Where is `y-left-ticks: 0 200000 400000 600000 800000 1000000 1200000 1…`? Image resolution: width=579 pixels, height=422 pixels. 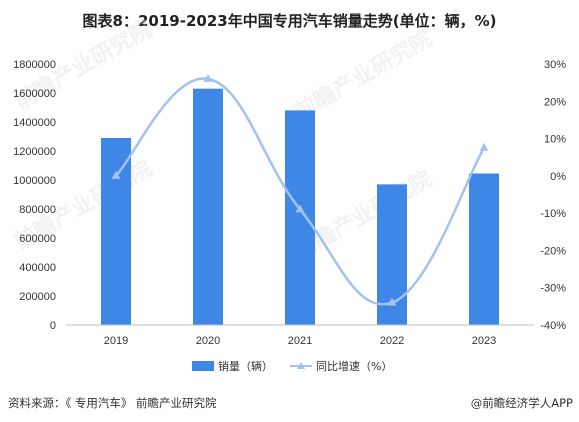 y-left-ticks: 0 200000 400000 600000 800000 1000000 1200000 1… is located at coordinates (34, 195).